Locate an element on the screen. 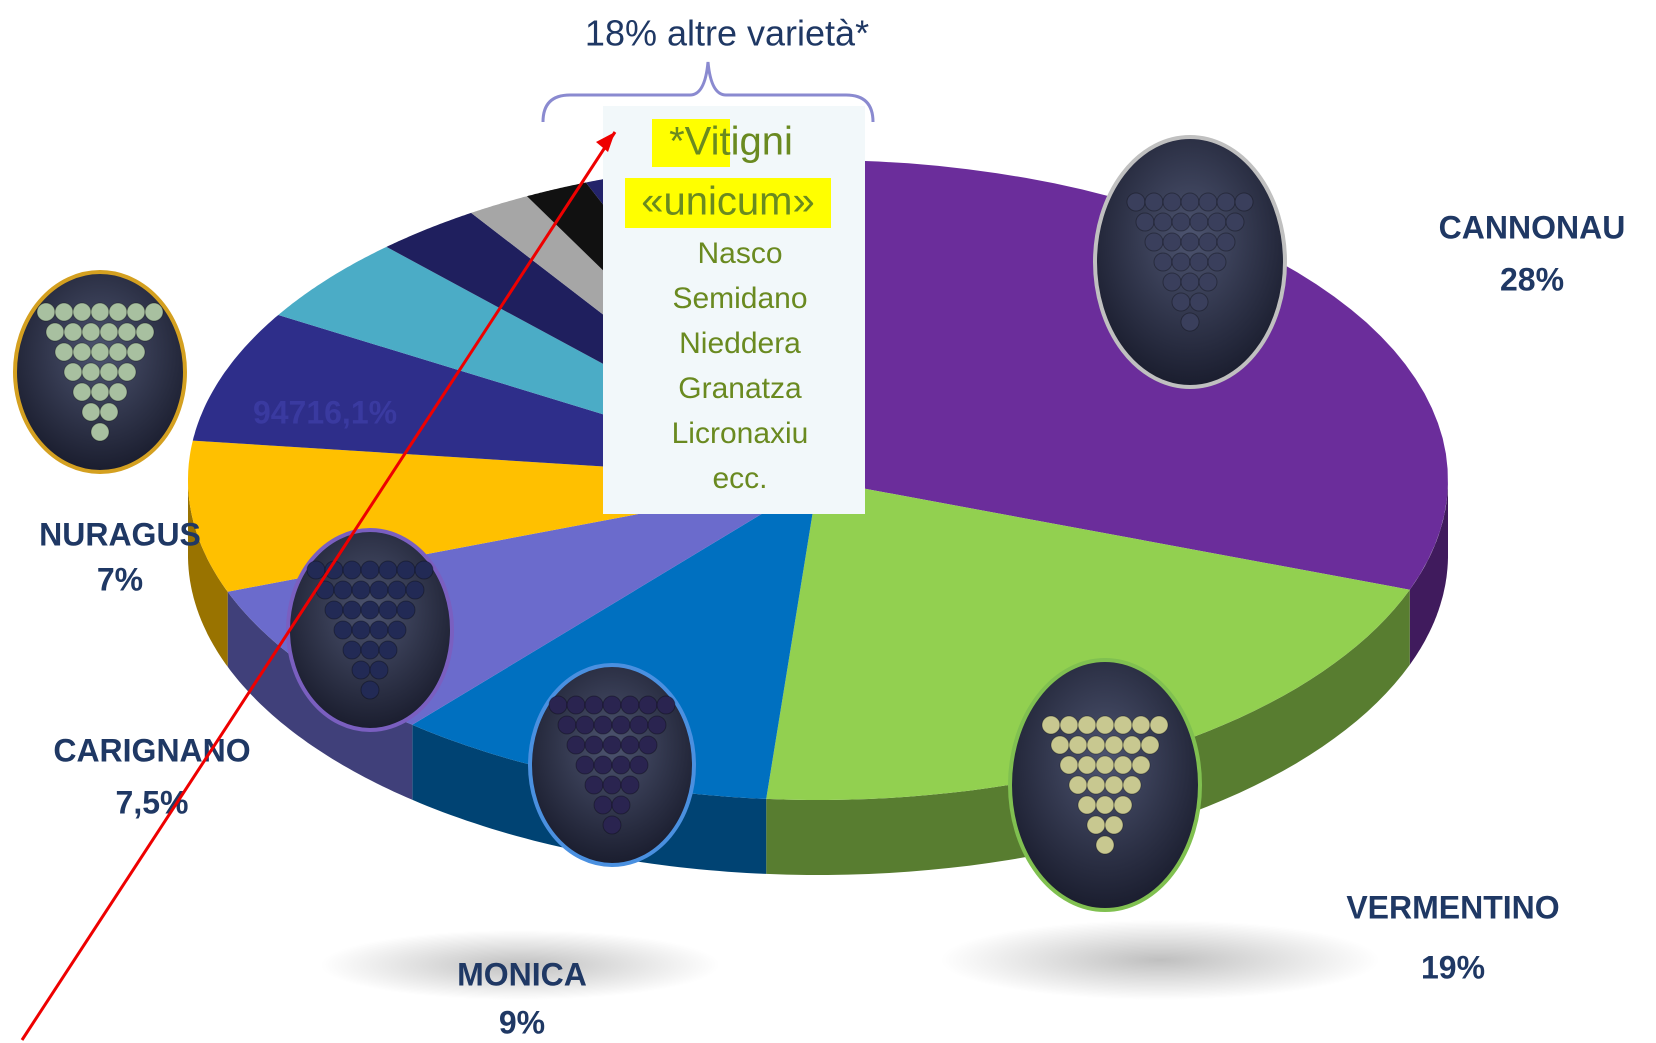  note-item: ecc. is located at coordinates (739, 478).